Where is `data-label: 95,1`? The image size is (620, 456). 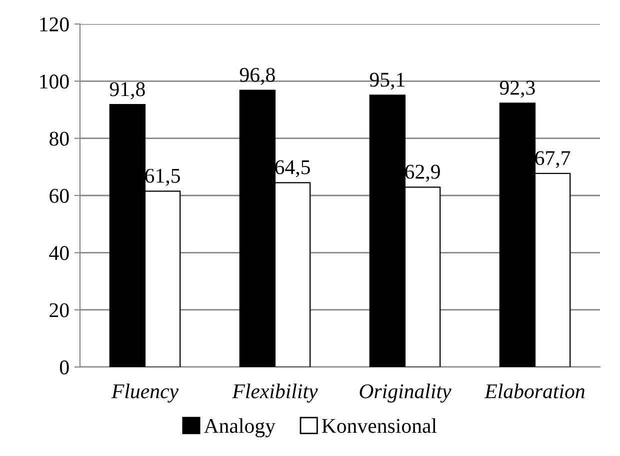 data-label: 95,1 is located at coordinates (387, 81).